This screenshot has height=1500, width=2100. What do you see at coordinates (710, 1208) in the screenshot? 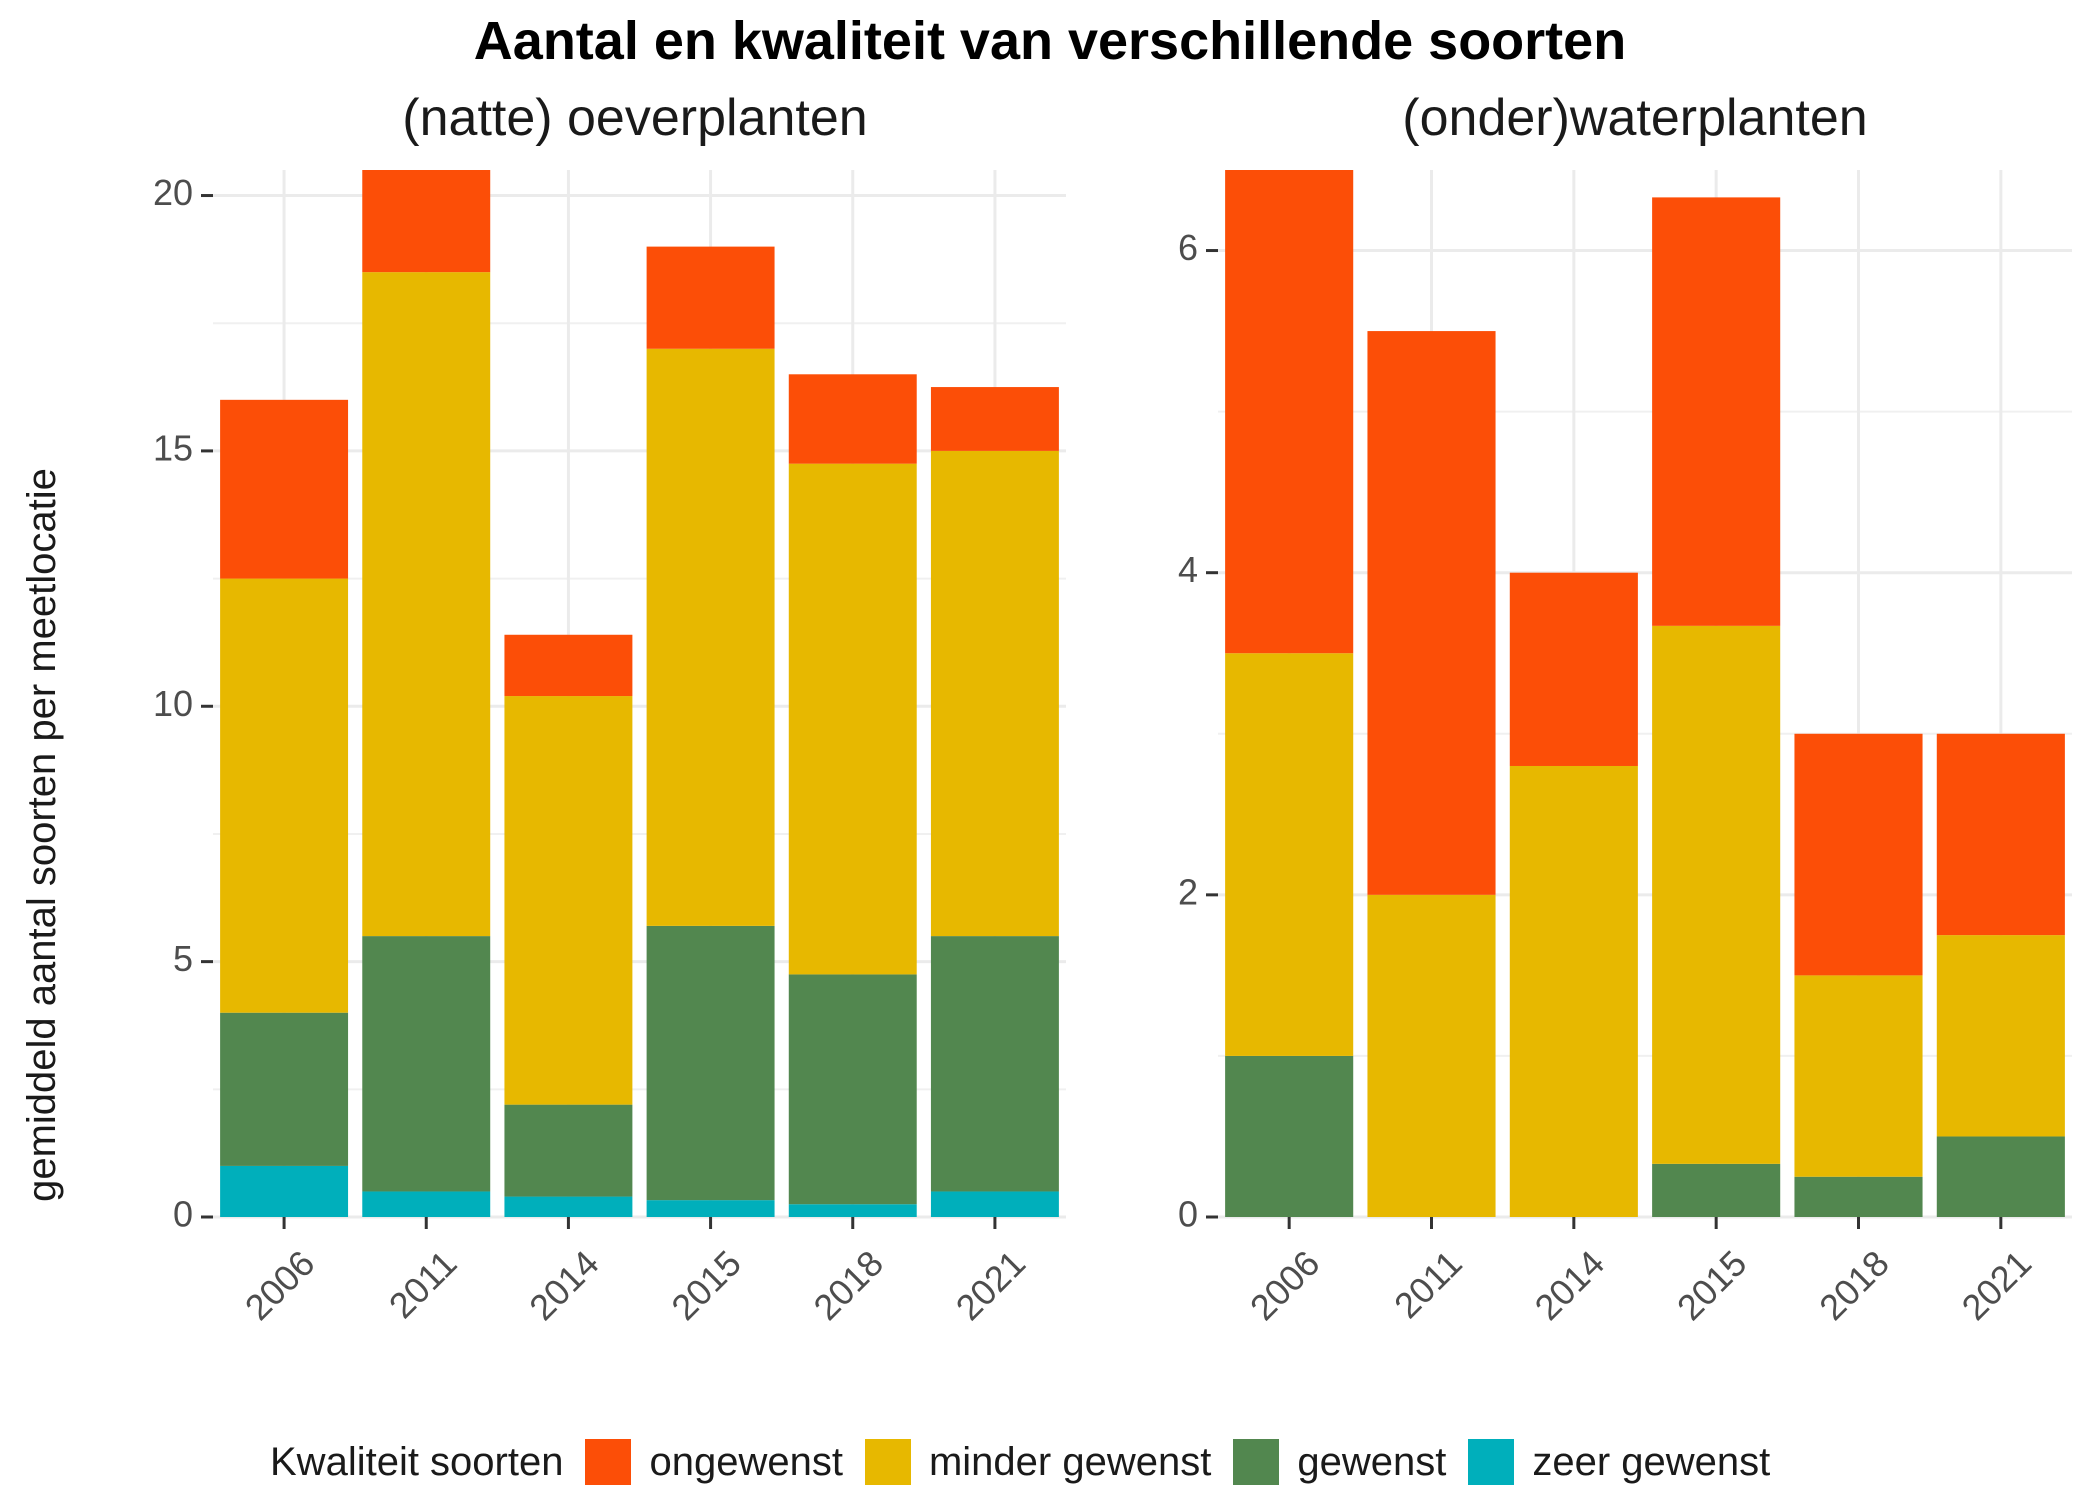
I see `bar-oeverplanten-2015-zeer-gewenst` at bounding box center [710, 1208].